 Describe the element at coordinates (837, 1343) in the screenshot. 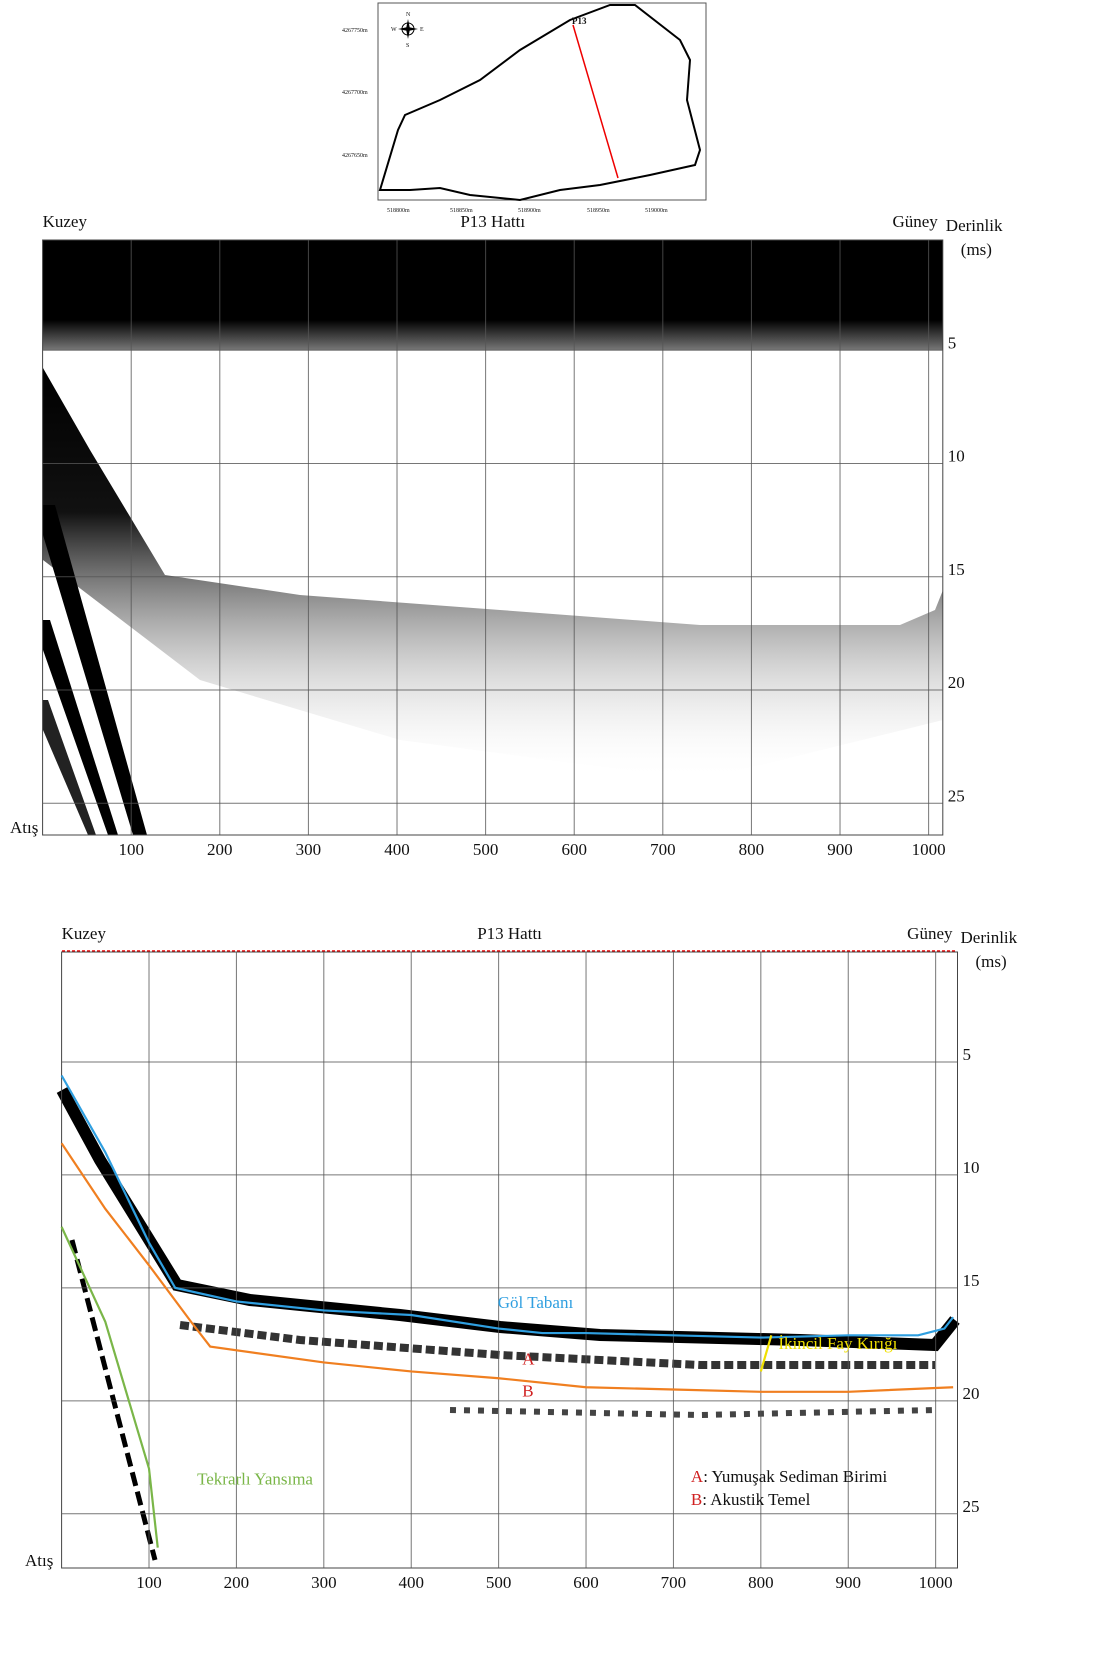

I see `horizon-label: İkincil Fay Kırığı` at that location.